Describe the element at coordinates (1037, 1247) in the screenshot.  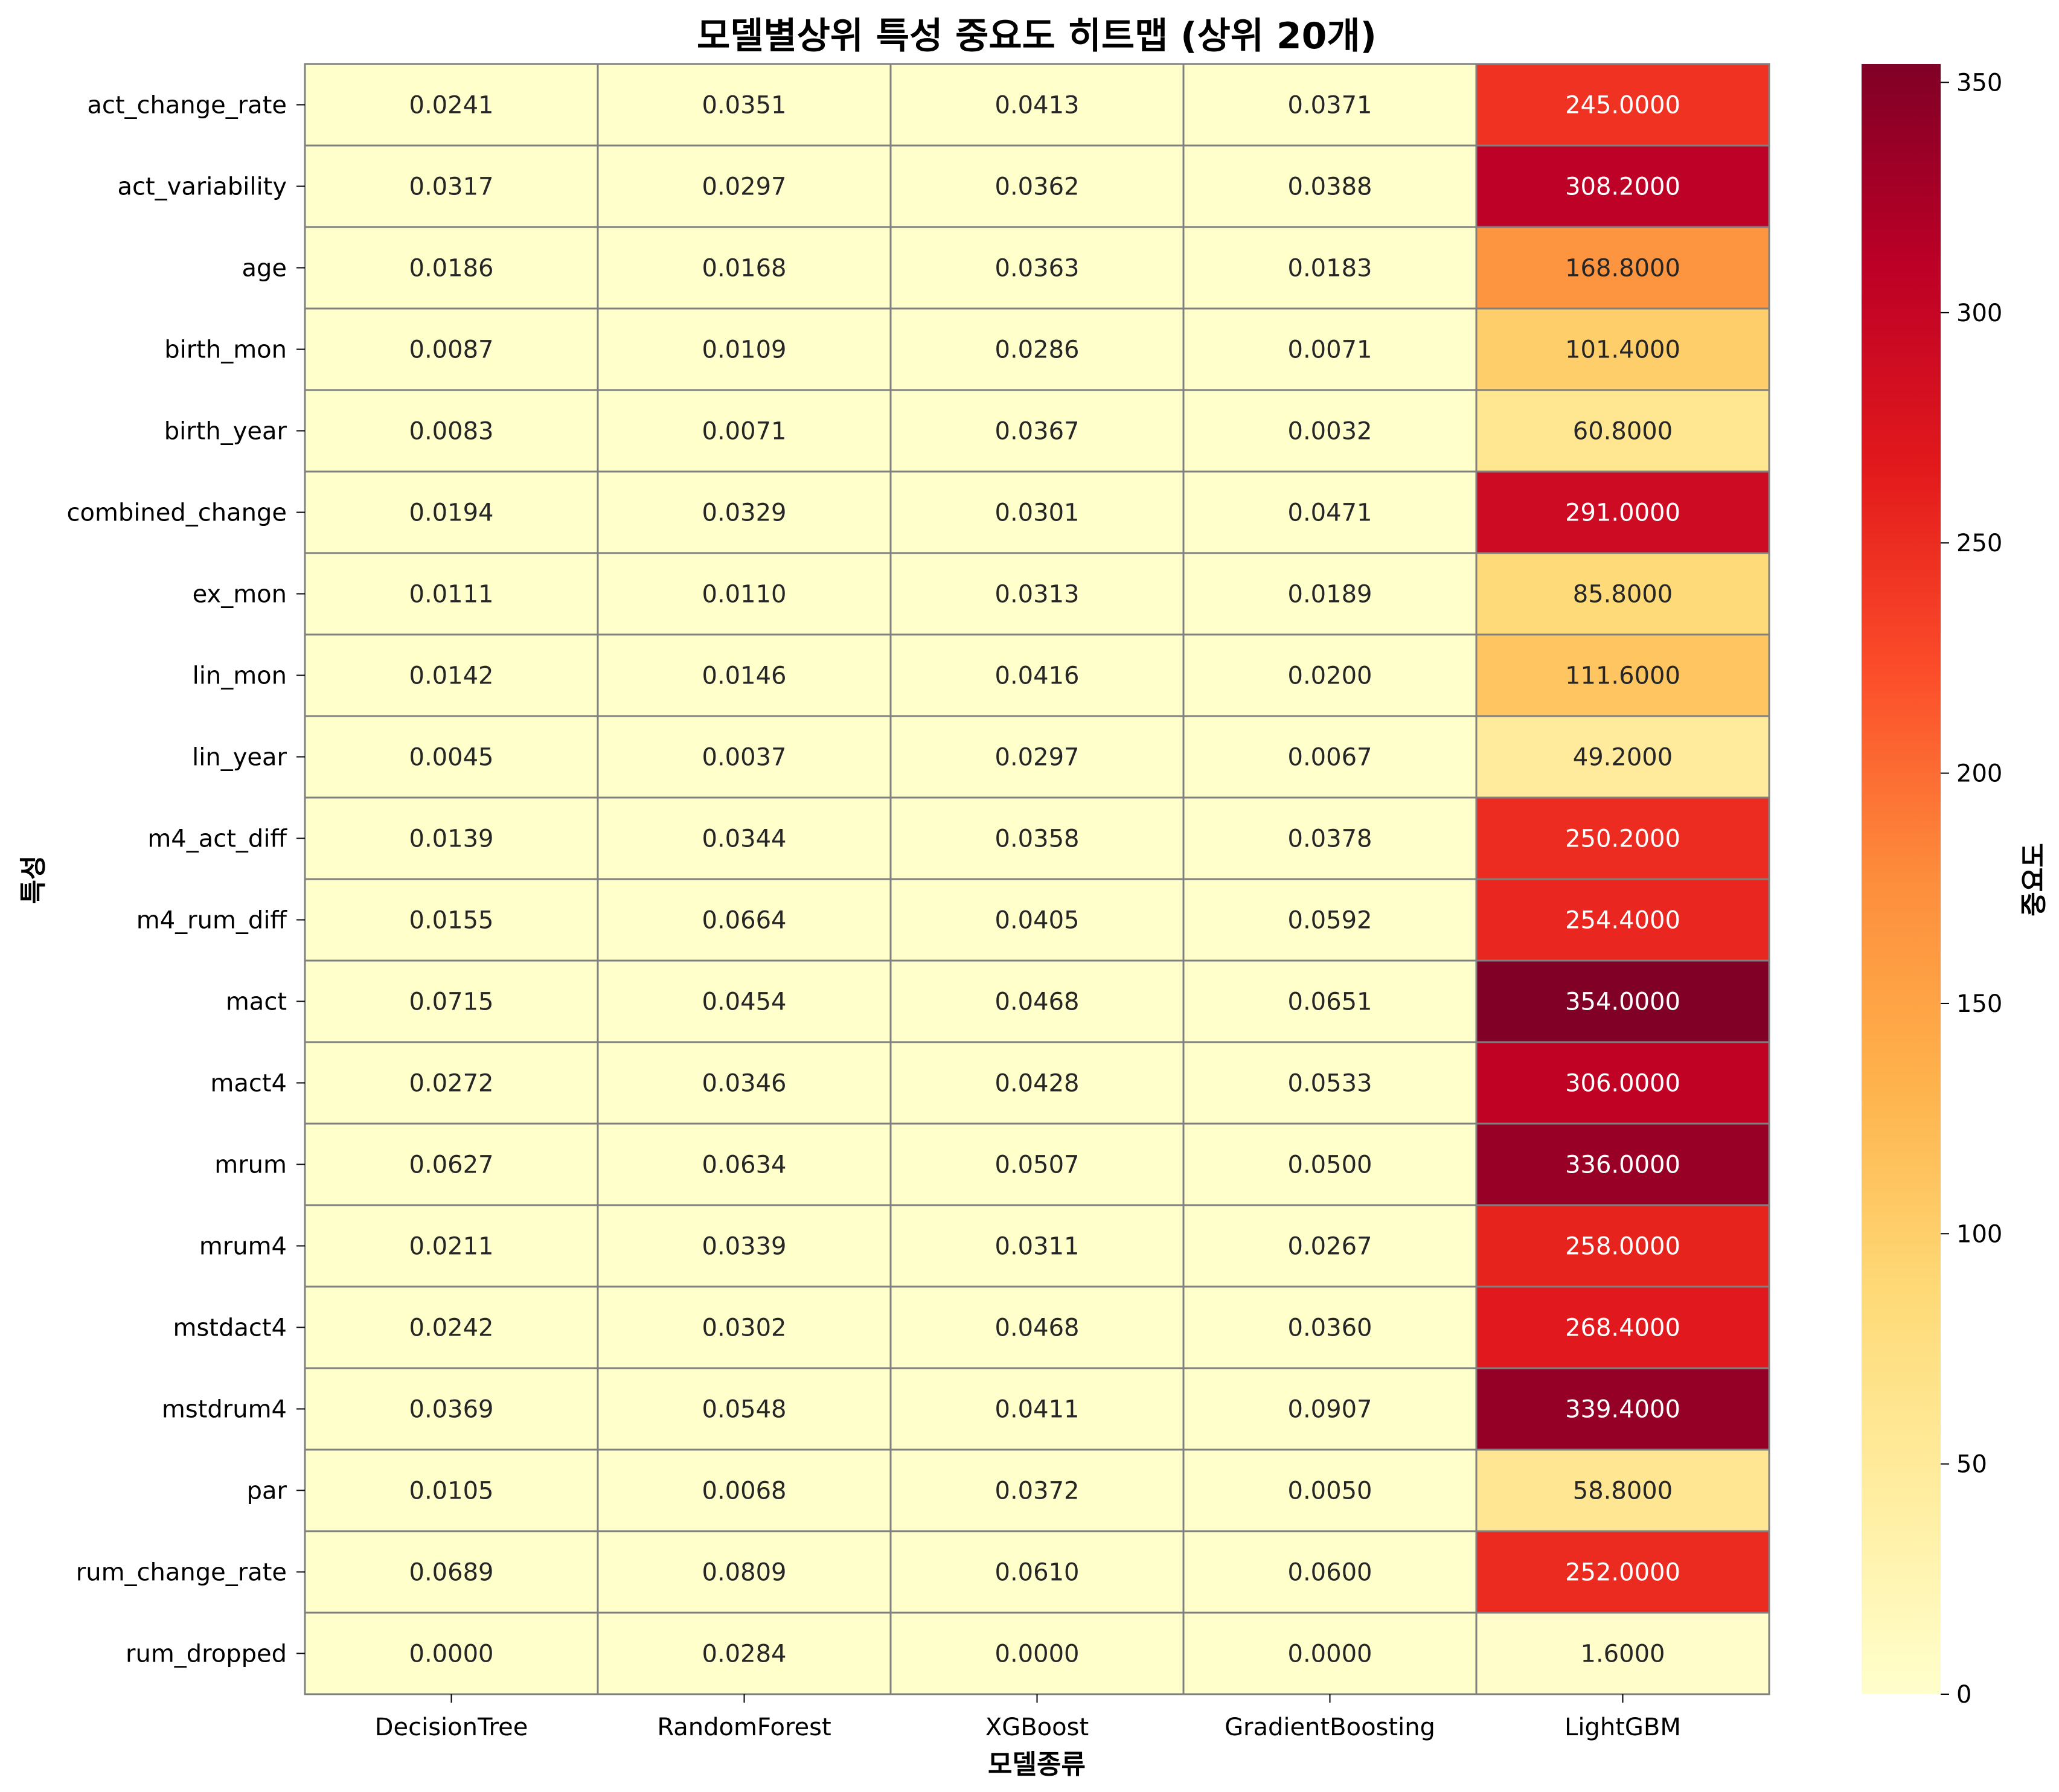
I see `cell-value-label: 0.0311` at that location.